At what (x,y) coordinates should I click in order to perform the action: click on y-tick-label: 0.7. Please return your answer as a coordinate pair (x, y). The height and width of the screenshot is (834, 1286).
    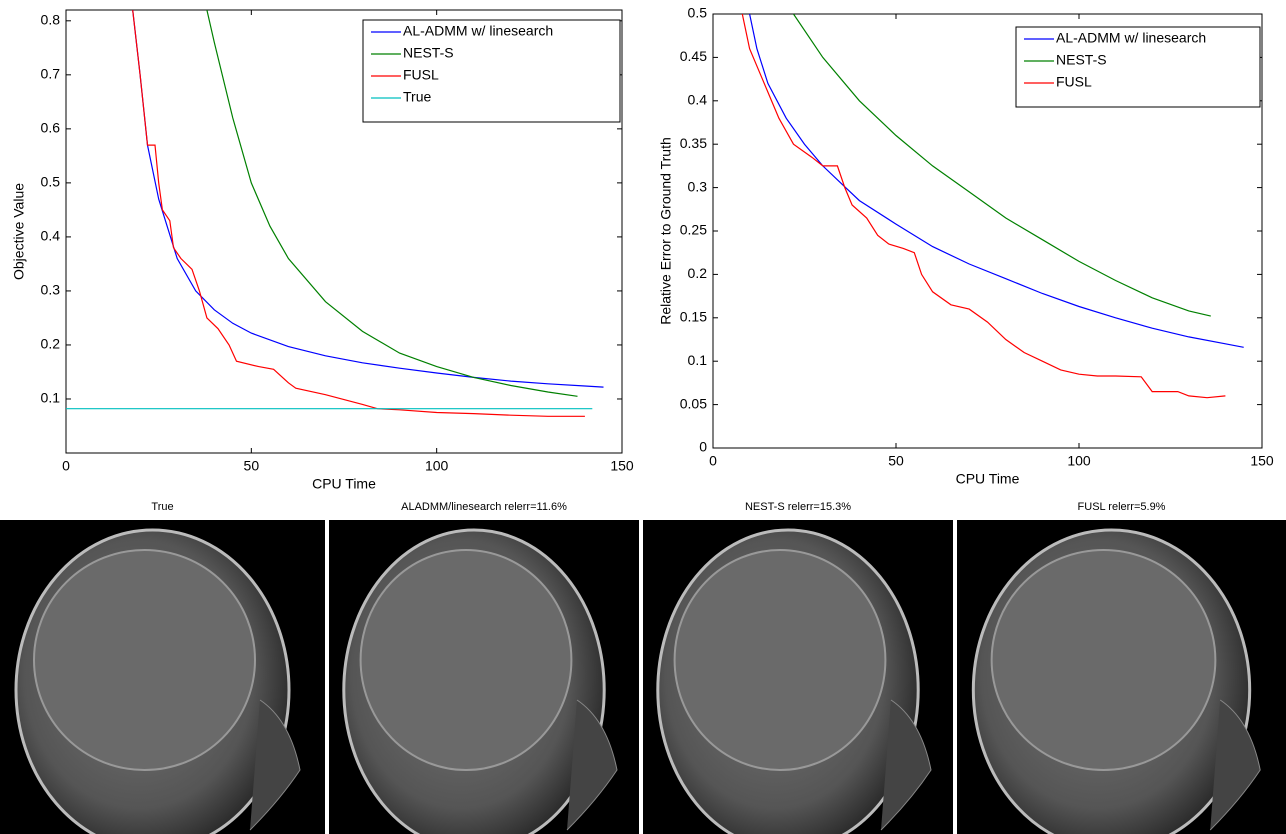
    Looking at the image, I should click on (51, 74).